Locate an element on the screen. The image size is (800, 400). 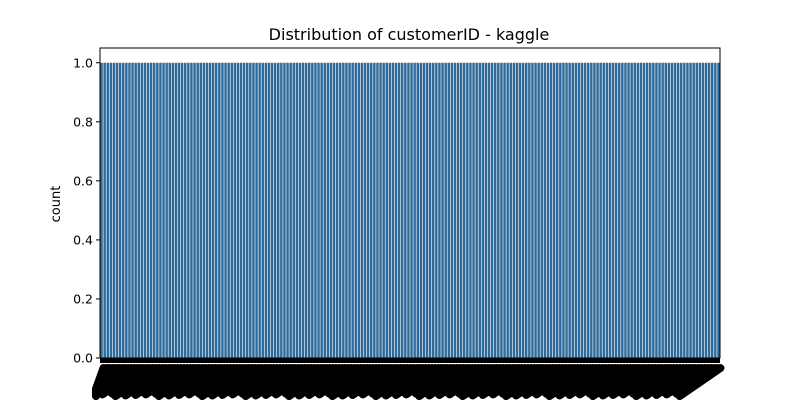
y-tick-label: 0.4 is located at coordinates (83, 239).